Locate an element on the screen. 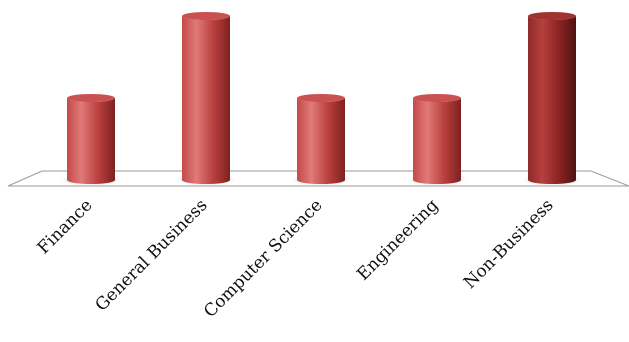  bar-finance is located at coordinates (91, 140).